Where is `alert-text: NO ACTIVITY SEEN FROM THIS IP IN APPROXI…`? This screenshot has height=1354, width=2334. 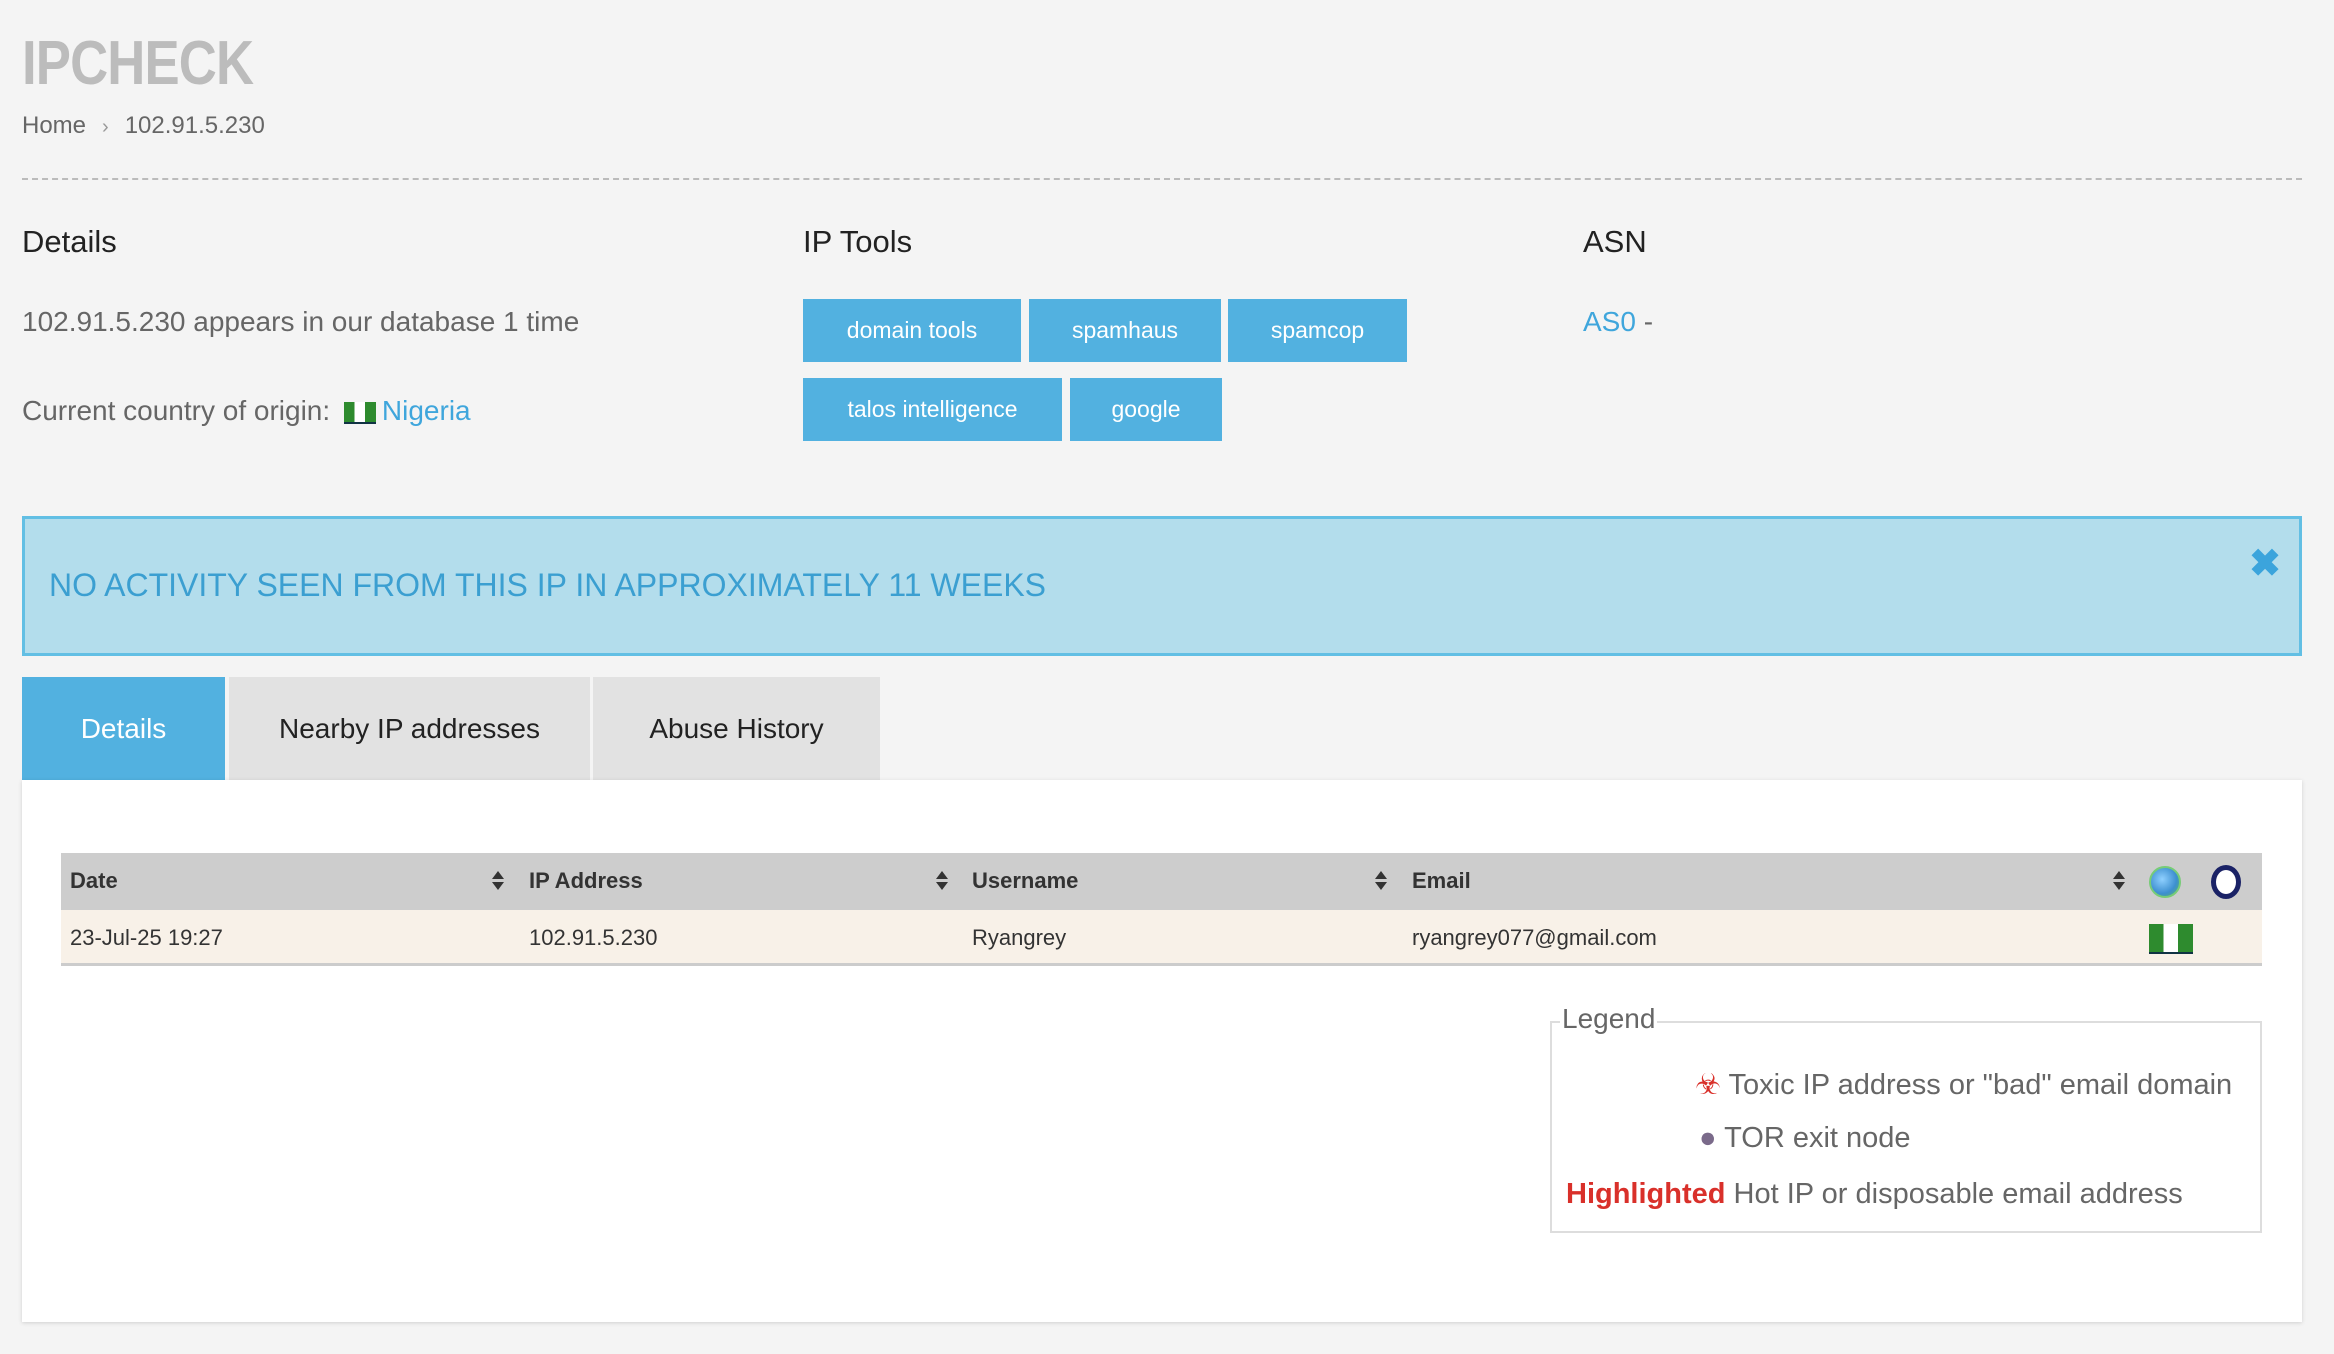
alert-text: NO ACTIVITY SEEN FROM THIS IP IN APPROXI… is located at coordinates (547, 585).